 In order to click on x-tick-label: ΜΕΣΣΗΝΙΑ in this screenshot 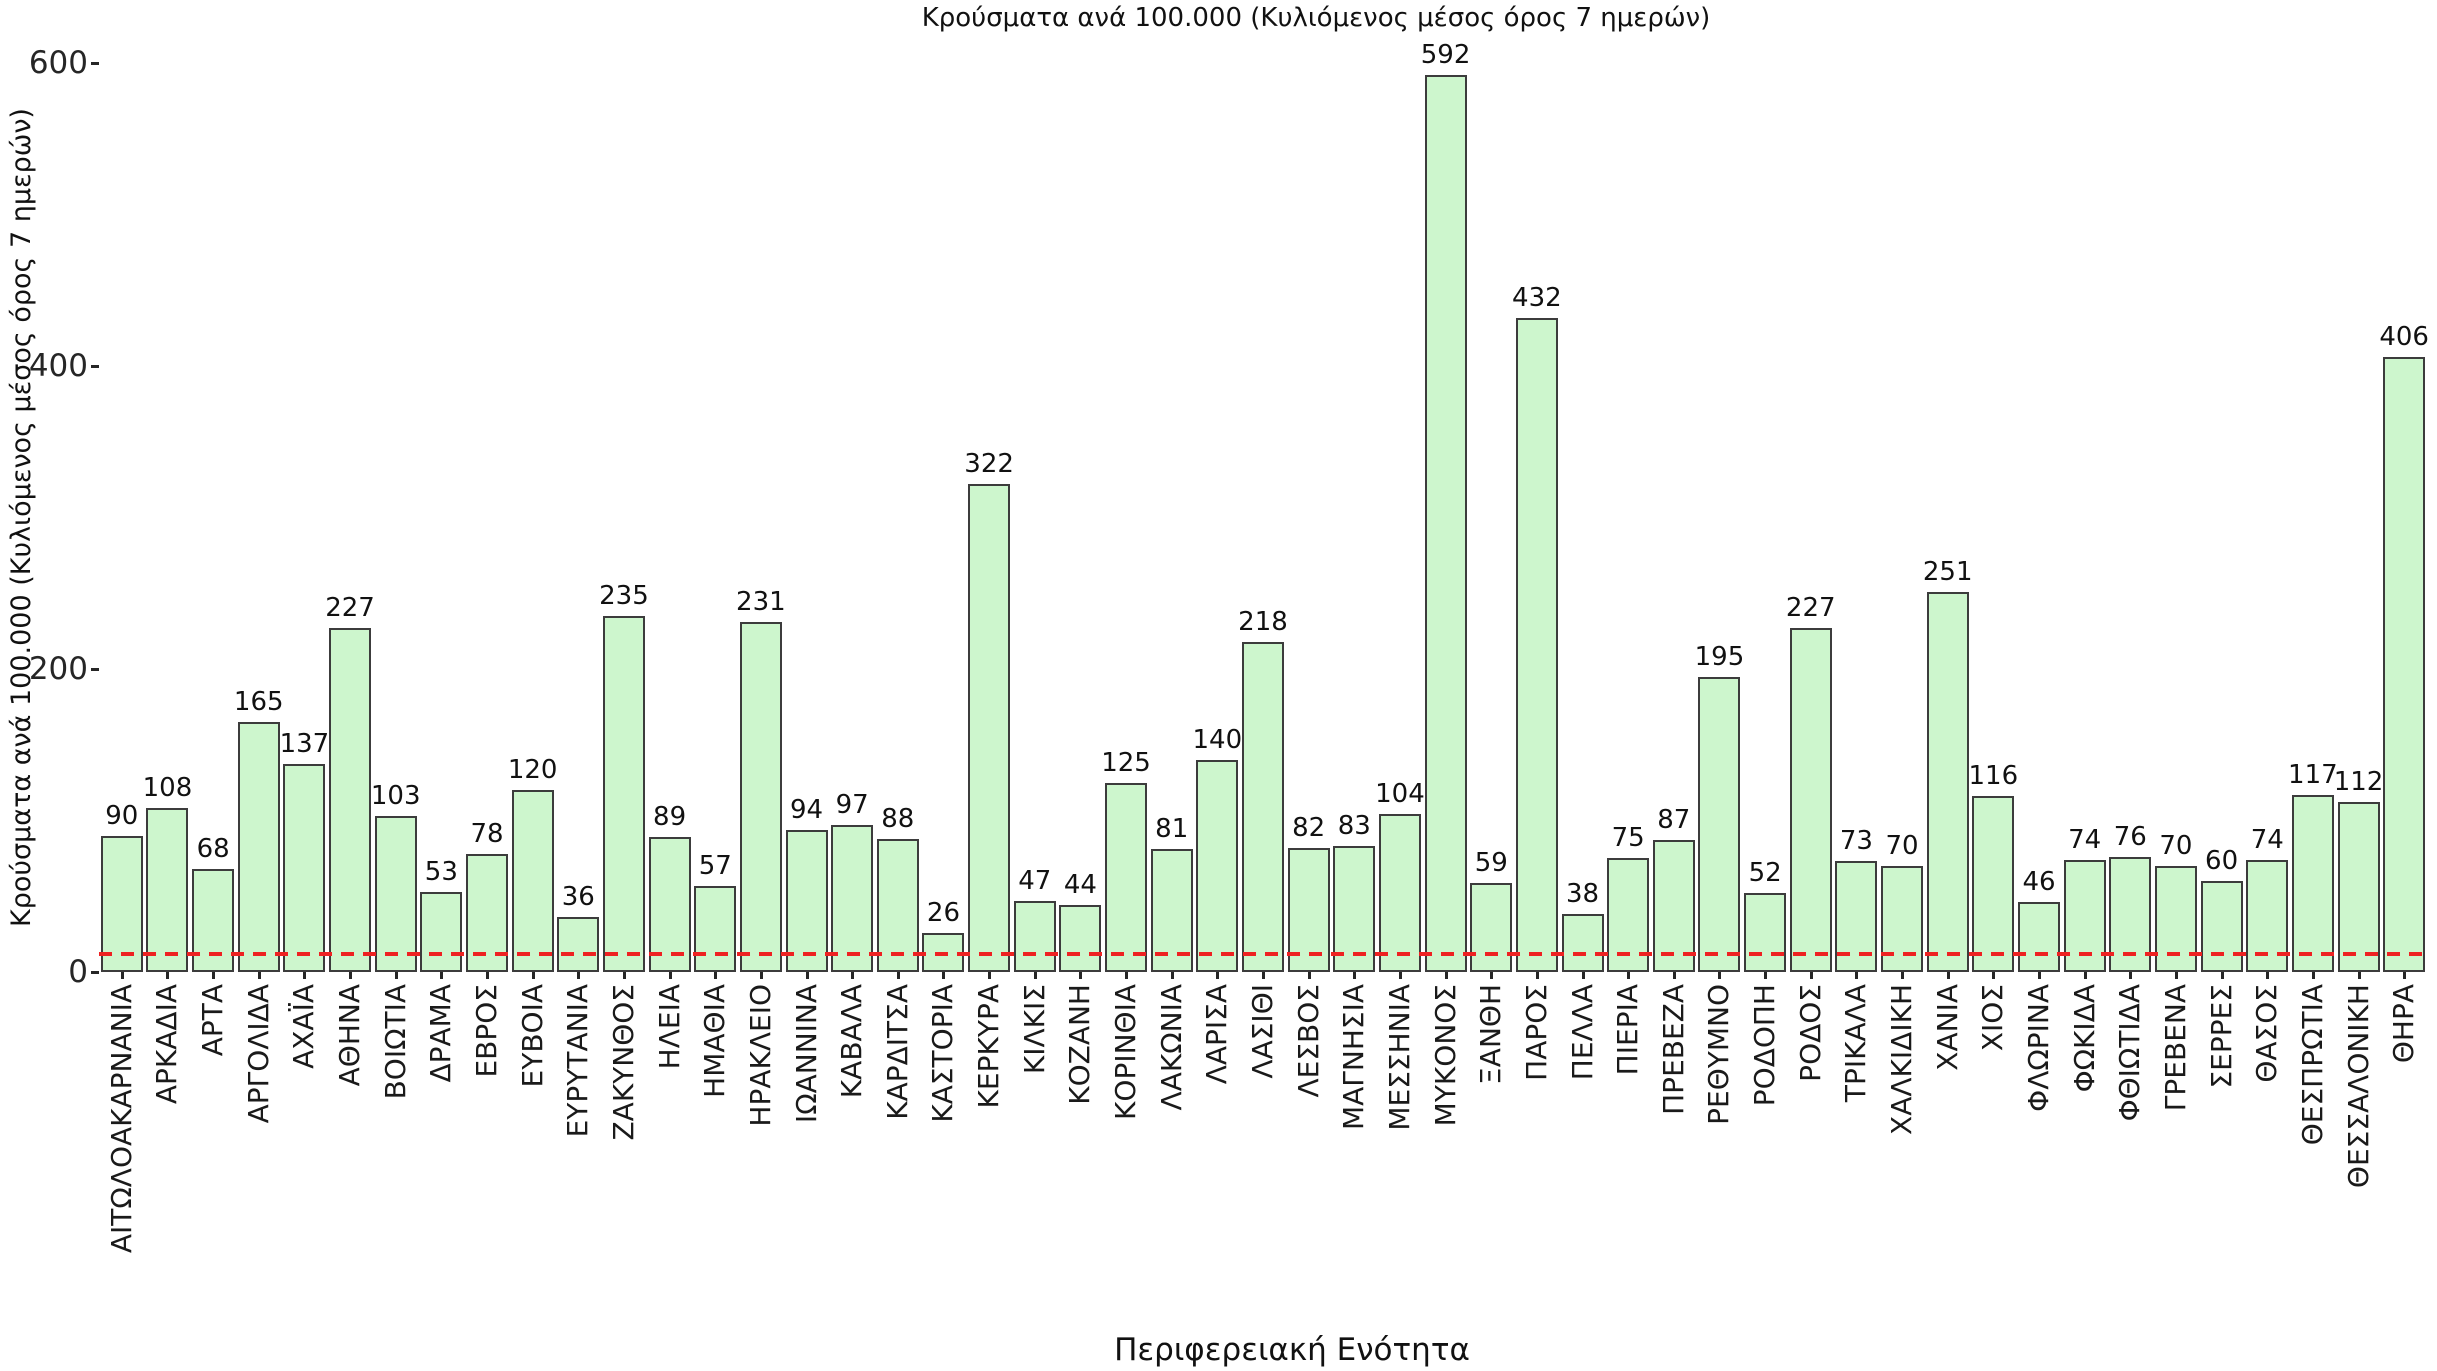, I will do `click(1399, 1057)`.